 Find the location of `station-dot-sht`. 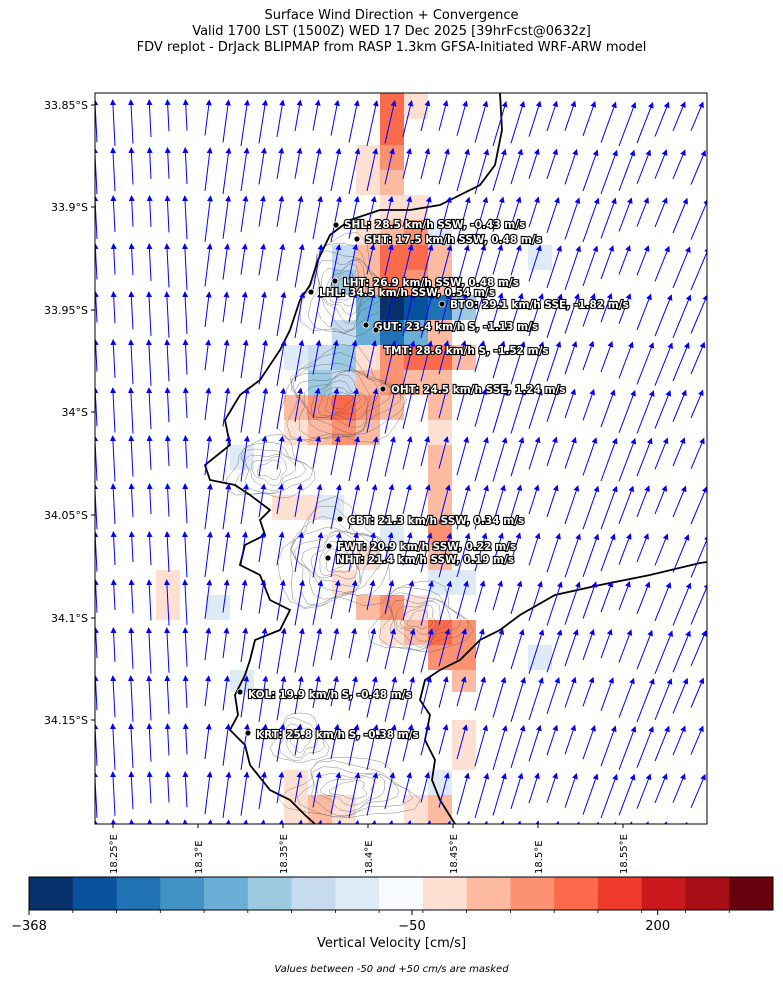

station-dot-sht is located at coordinates (357, 239).